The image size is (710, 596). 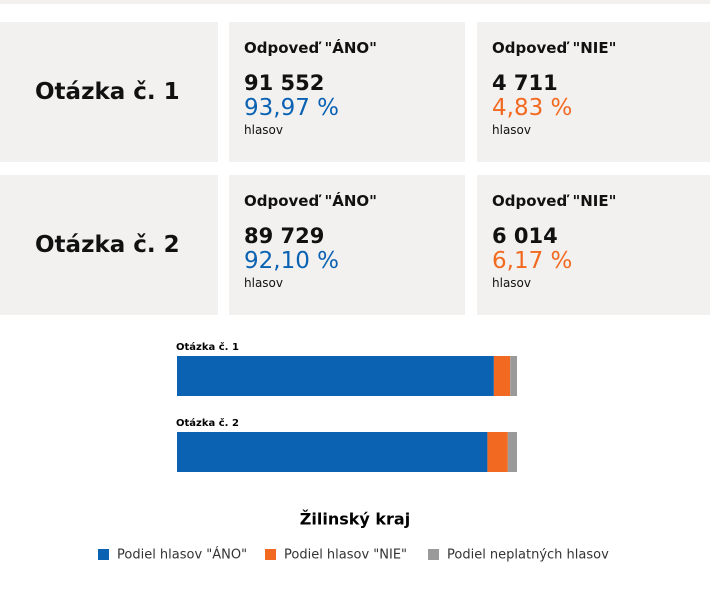 I want to click on question-card: Otázka č. 1, so click(x=109, y=92).